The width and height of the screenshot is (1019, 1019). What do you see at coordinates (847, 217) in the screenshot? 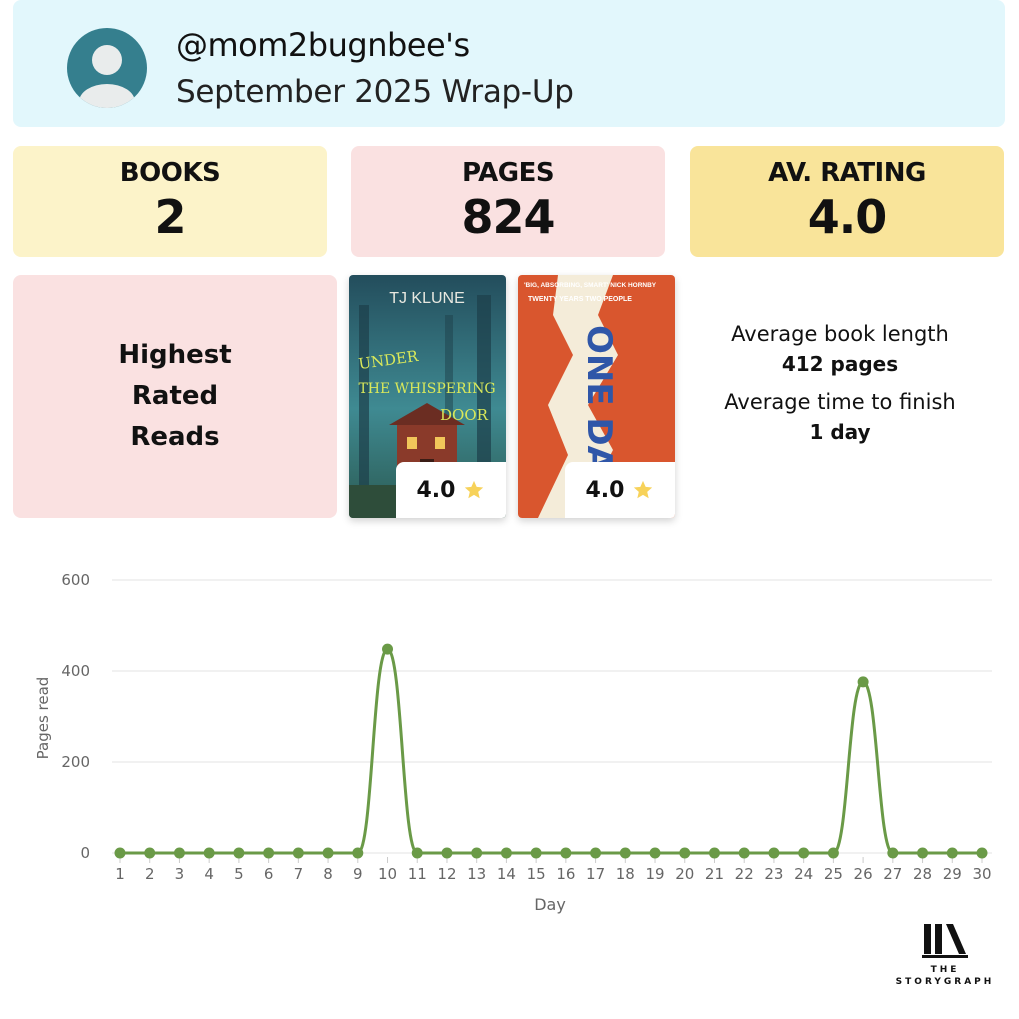
I see `stat-value: 4.0` at bounding box center [847, 217].